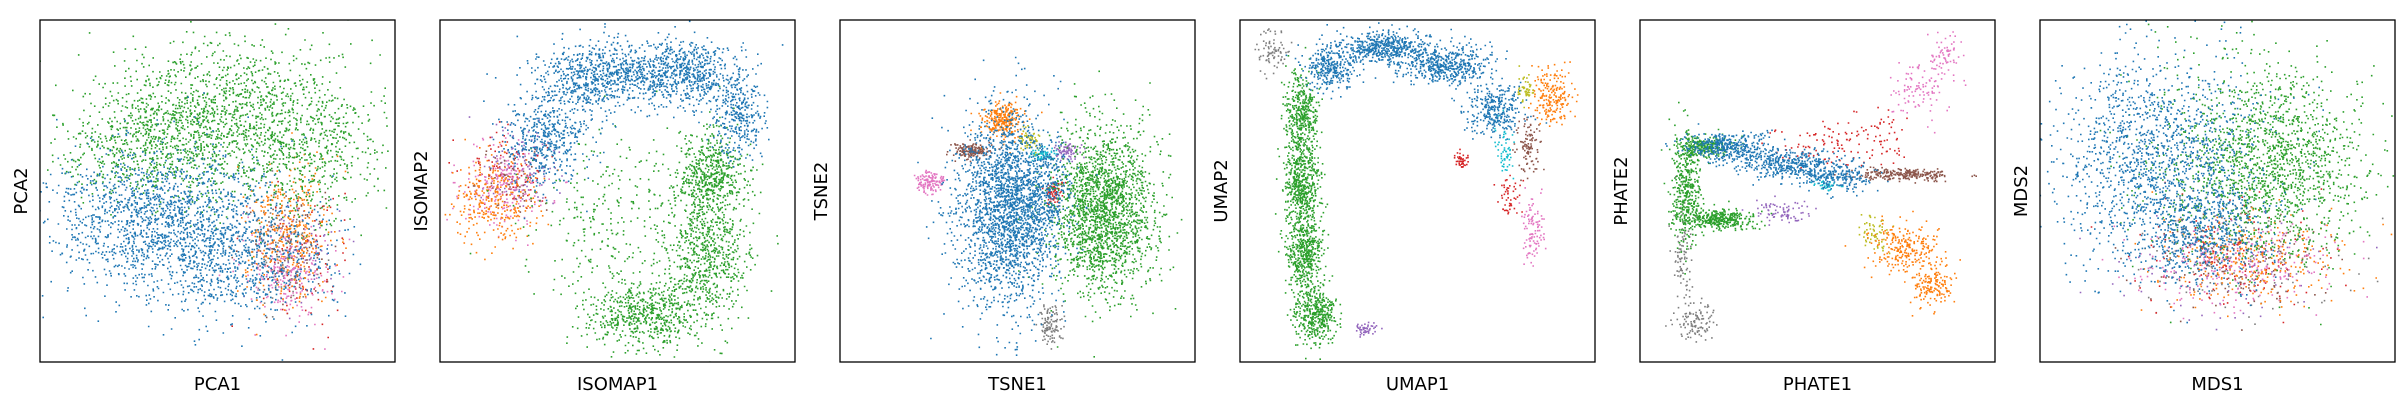 The height and width of the screenshot is (400, 2400). What do you see at coordinates (1417, 384) in the screenshot?
I see `x-axis-label: UMAP1` at bounding box center [1417, 384].